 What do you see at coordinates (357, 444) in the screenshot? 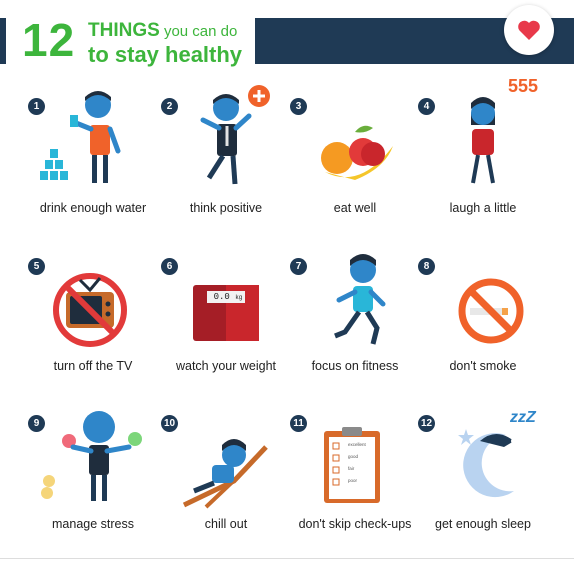
I see `checklist-option: excellent` at bounding box center [357, 444].